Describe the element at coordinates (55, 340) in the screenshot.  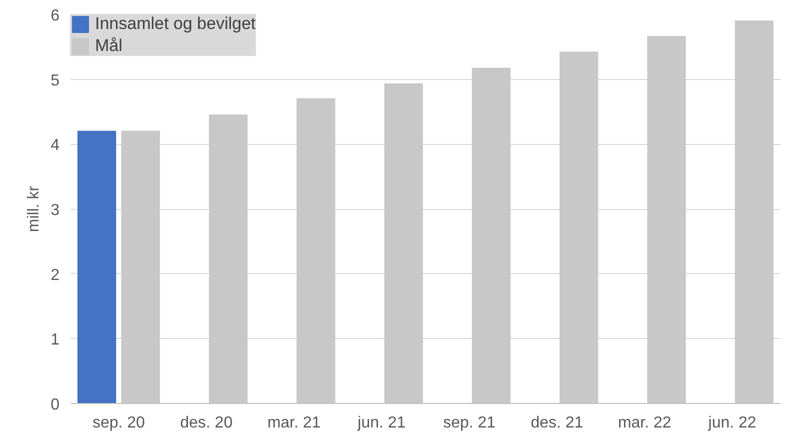
I see `y-tick-label: 1` at that location.